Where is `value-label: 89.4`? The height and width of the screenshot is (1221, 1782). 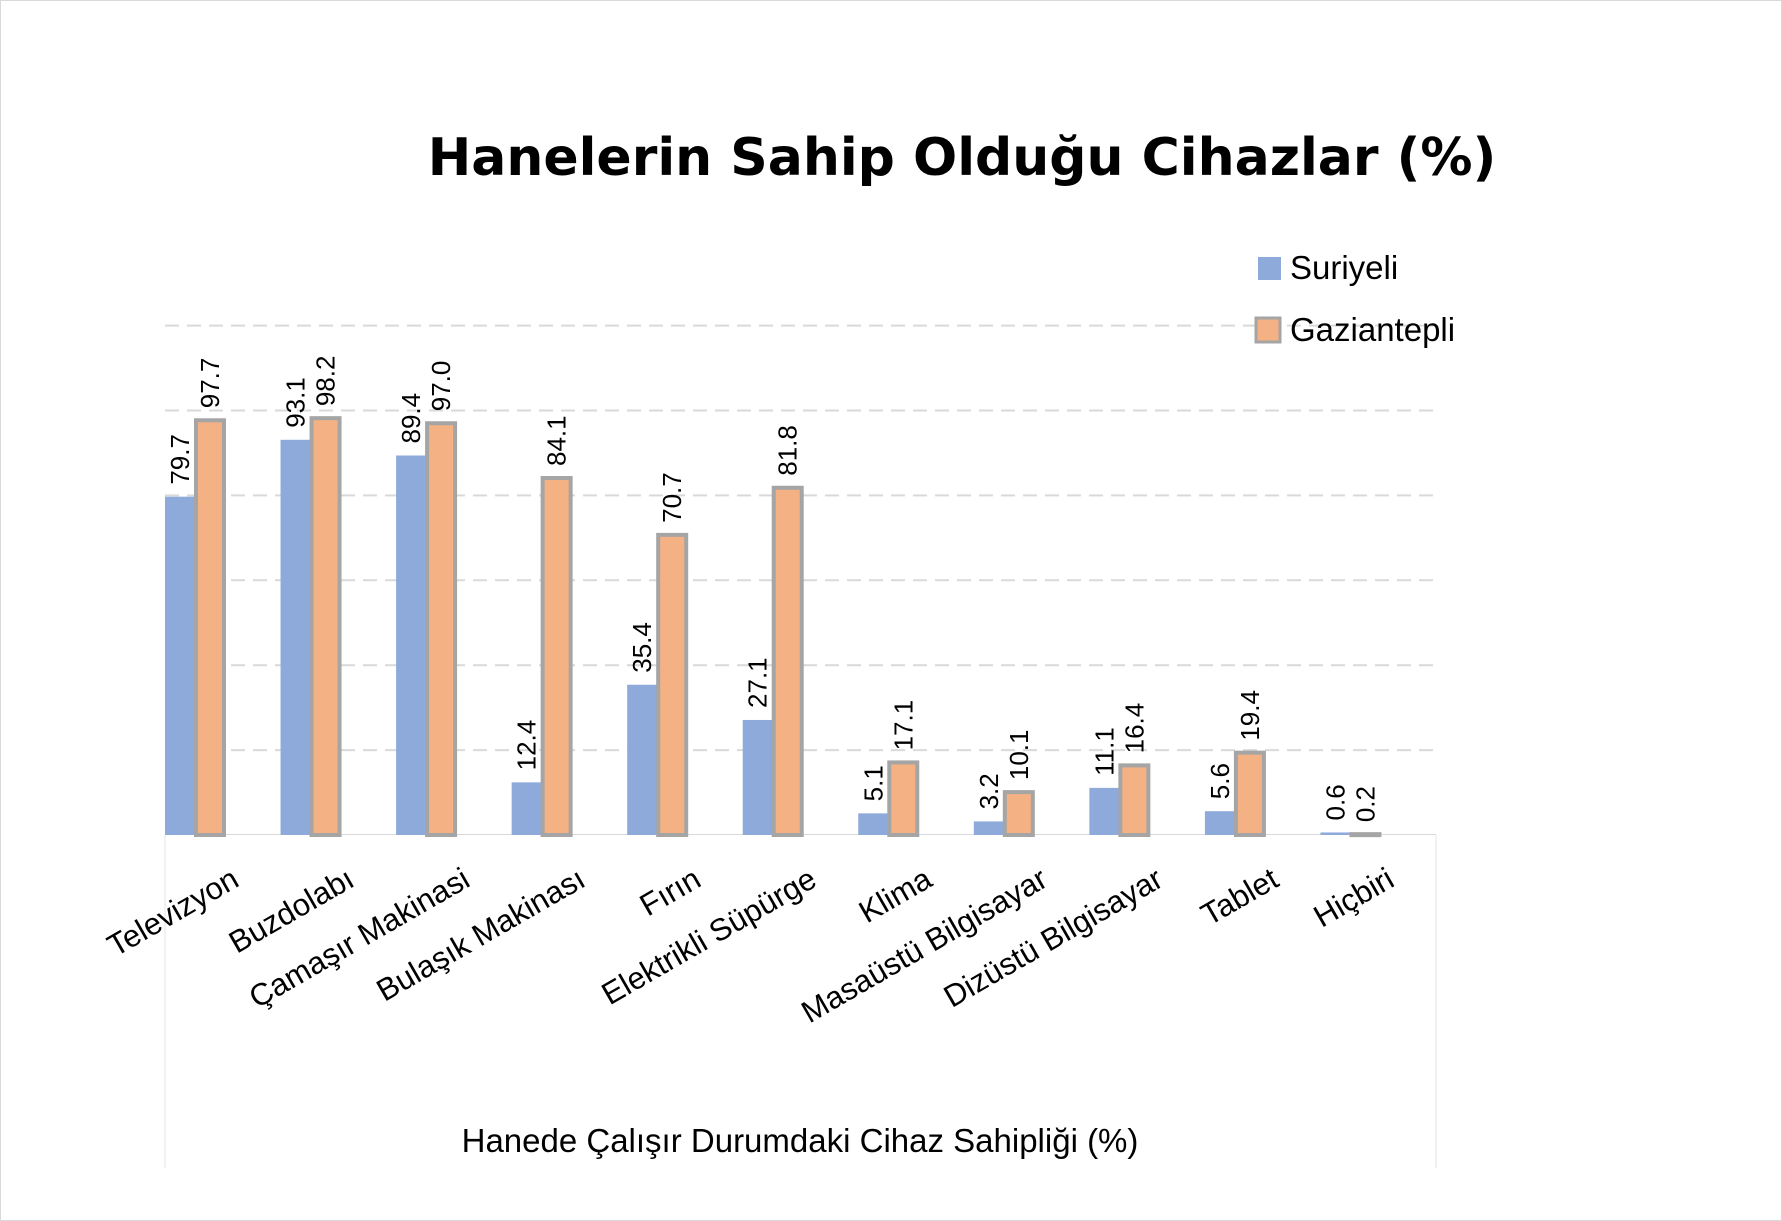
value-label: 89.4 is located at coordinates (411, 418).